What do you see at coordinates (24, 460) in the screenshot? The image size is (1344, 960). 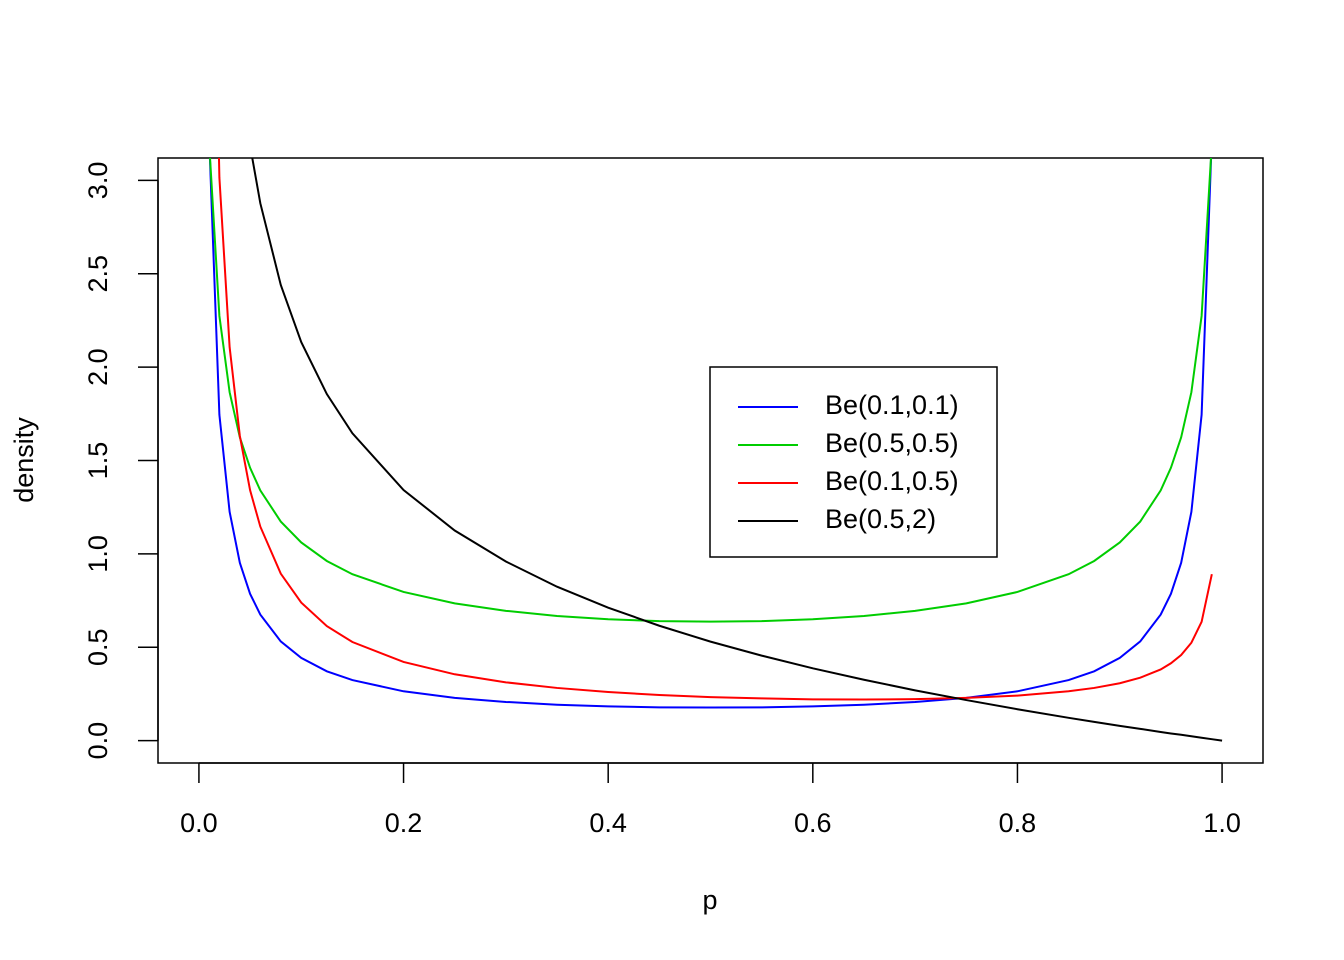 I see `y-axis-label: density` at bounding box center [24, 460].